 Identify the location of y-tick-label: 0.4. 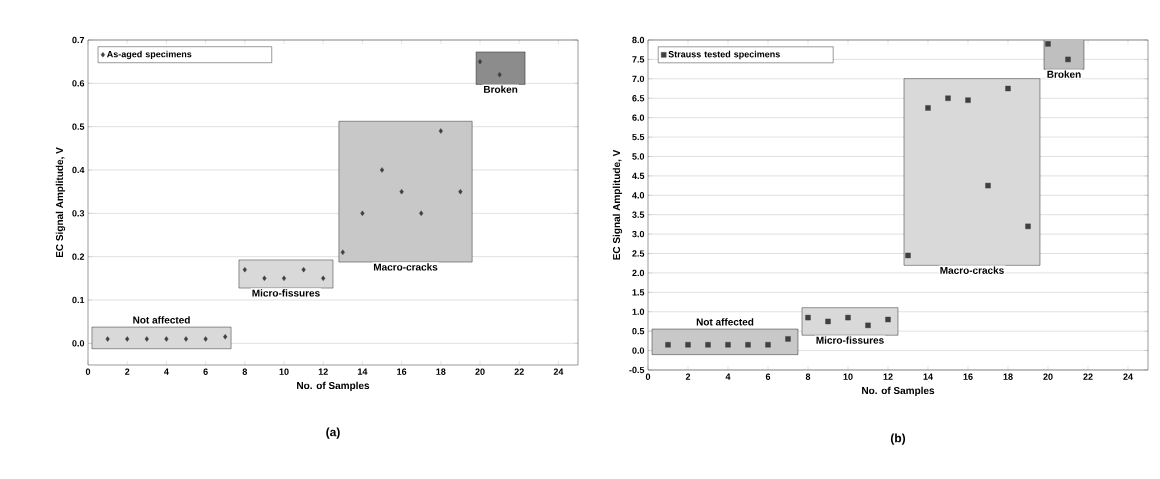
(78, 170).